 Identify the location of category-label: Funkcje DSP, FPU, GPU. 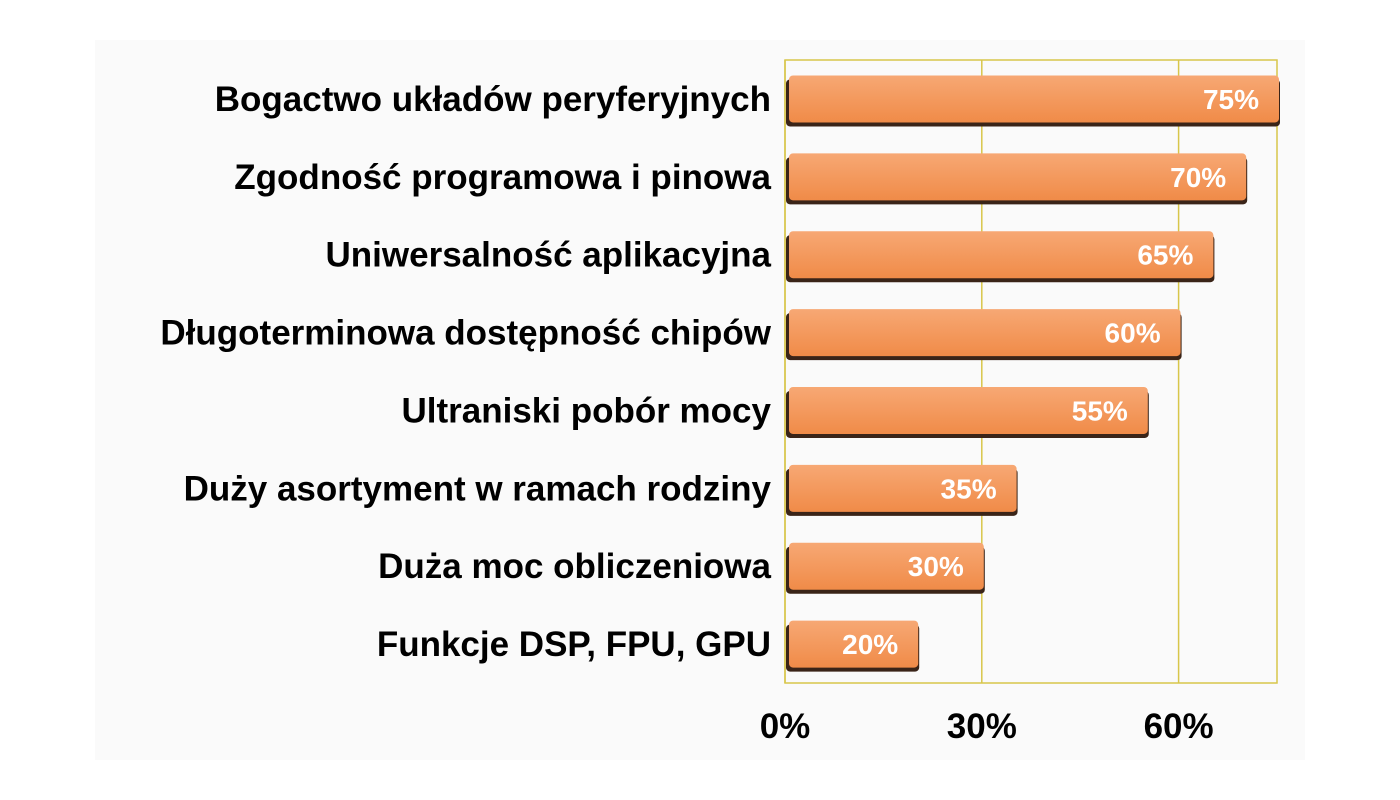
(574, 644).